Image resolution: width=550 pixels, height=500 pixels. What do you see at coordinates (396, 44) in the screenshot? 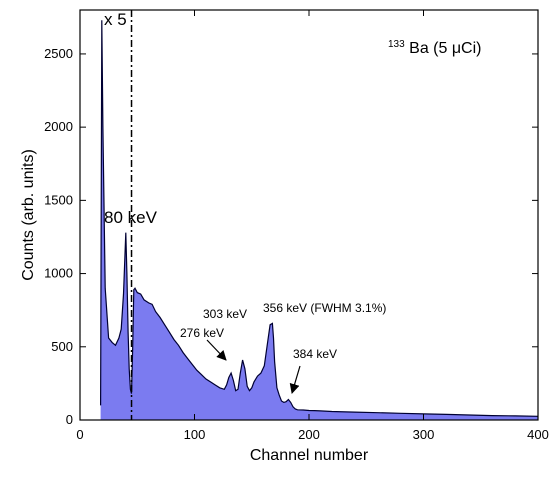
I see `source-label-mass: 133` at bounding box center [396, 44].